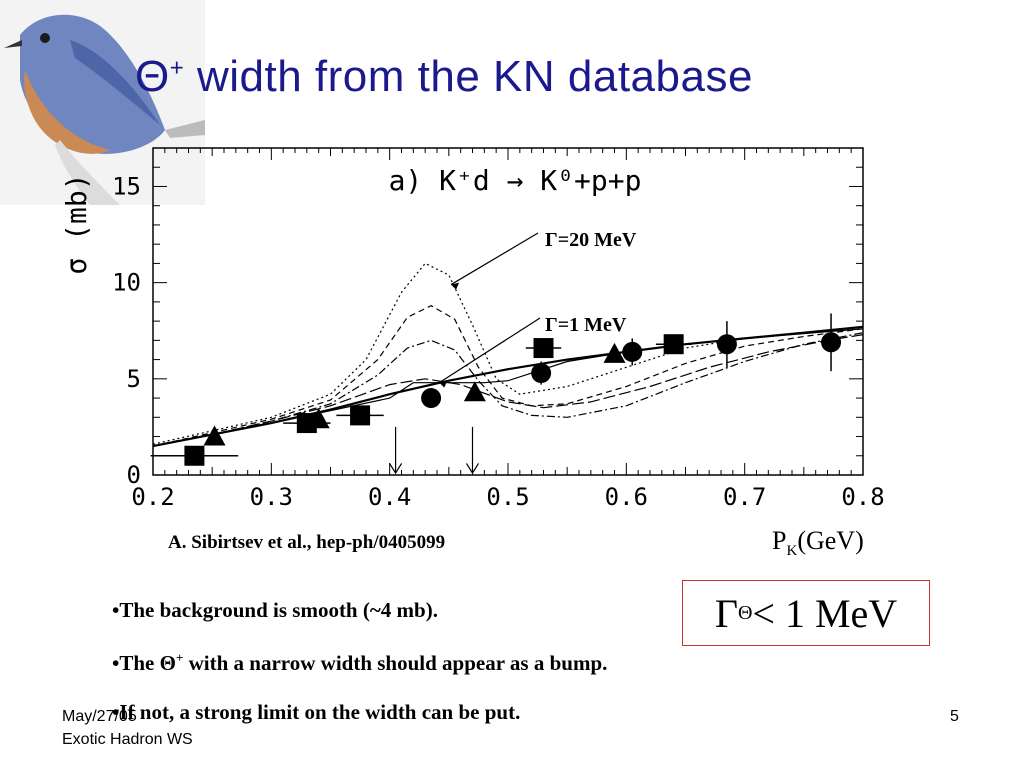  I want to click on bullet-1: •The background is smooth (~4 mb)., so click(275, 610).